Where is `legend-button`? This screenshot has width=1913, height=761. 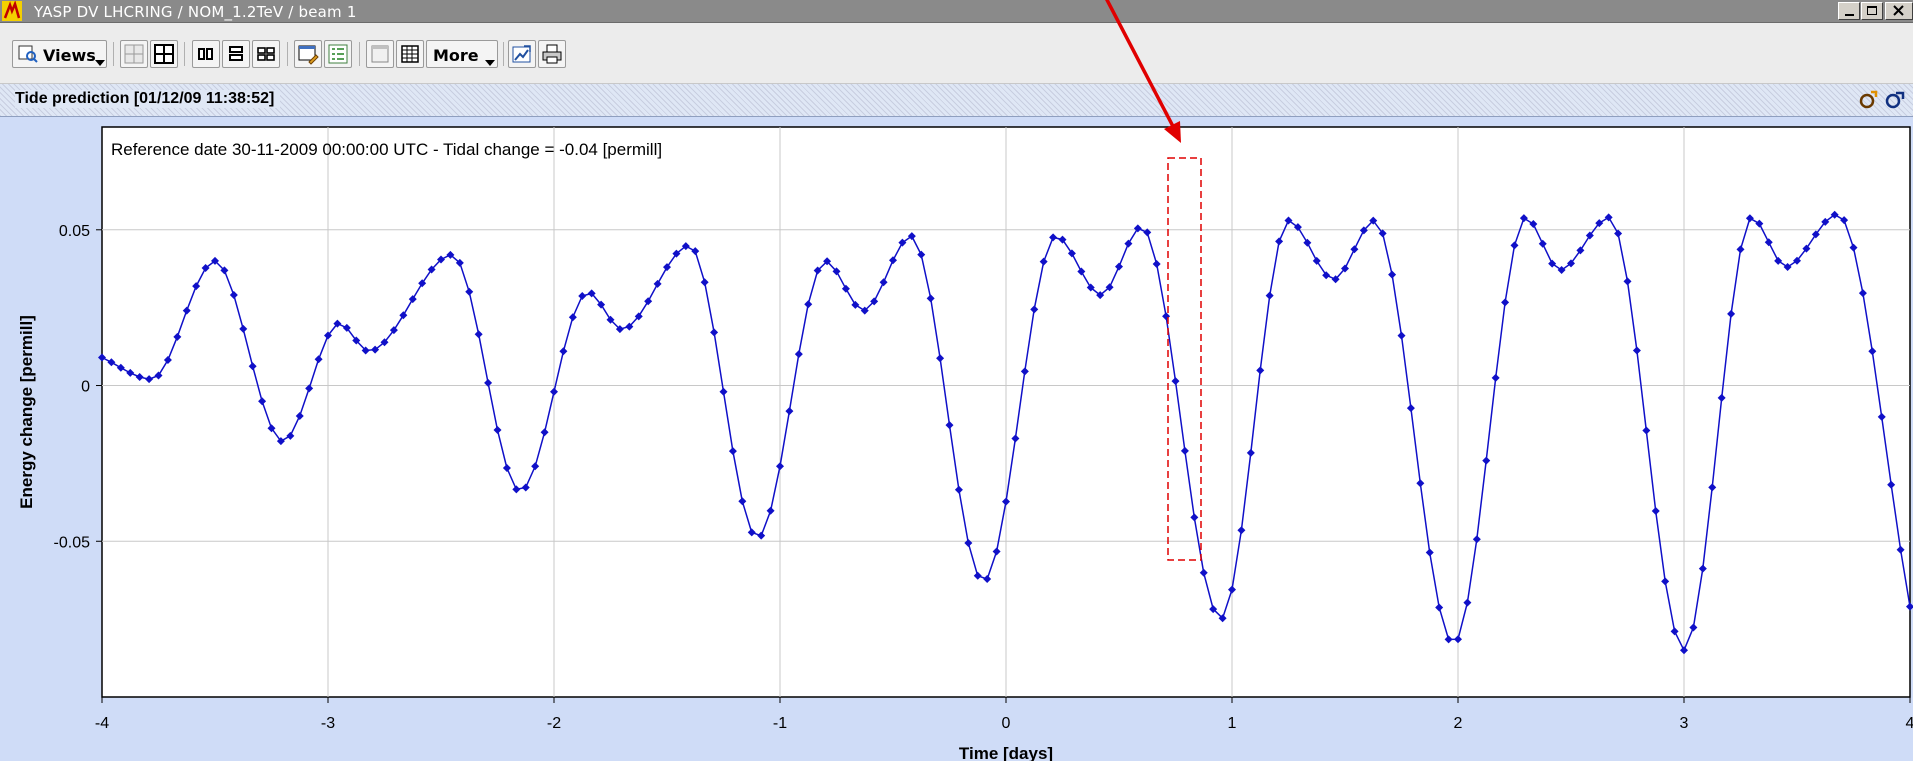
legend-button is located at coordinates (338, 54).